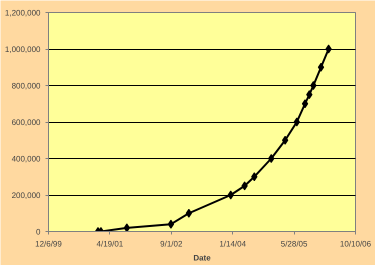 This screenshot has height=265, width=375. I want to click on y-tick-label: 600,000, so click(27, 122).